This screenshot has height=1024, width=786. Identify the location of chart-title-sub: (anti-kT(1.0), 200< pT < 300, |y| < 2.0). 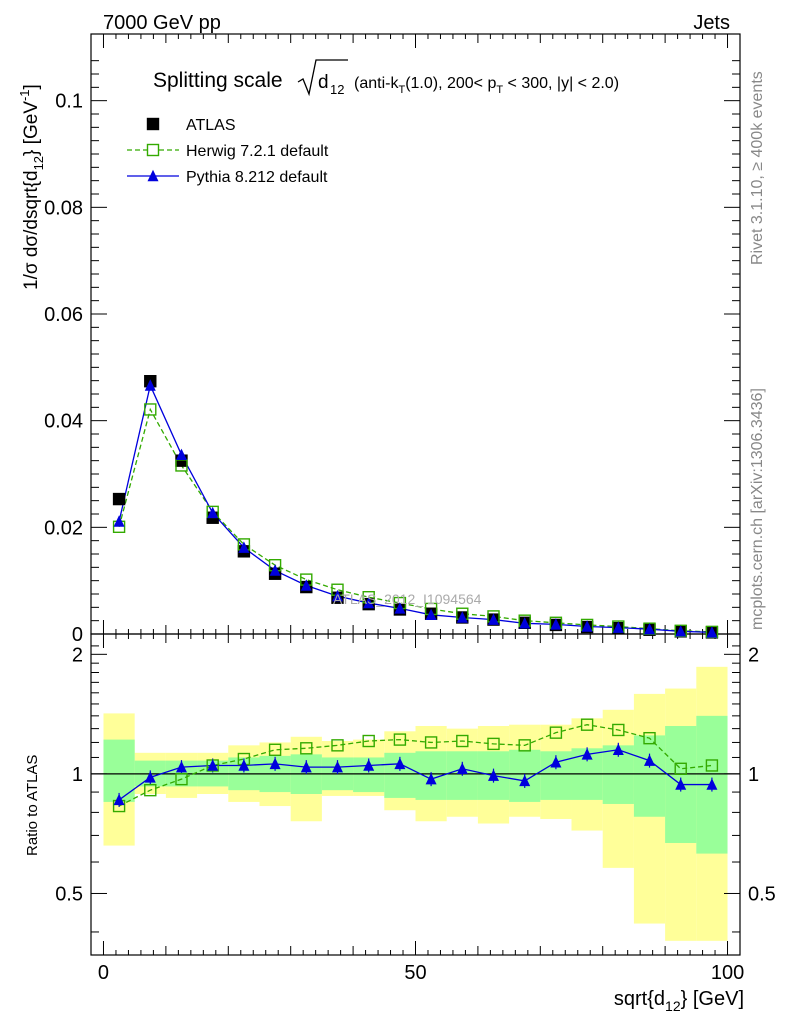
(486, 85).